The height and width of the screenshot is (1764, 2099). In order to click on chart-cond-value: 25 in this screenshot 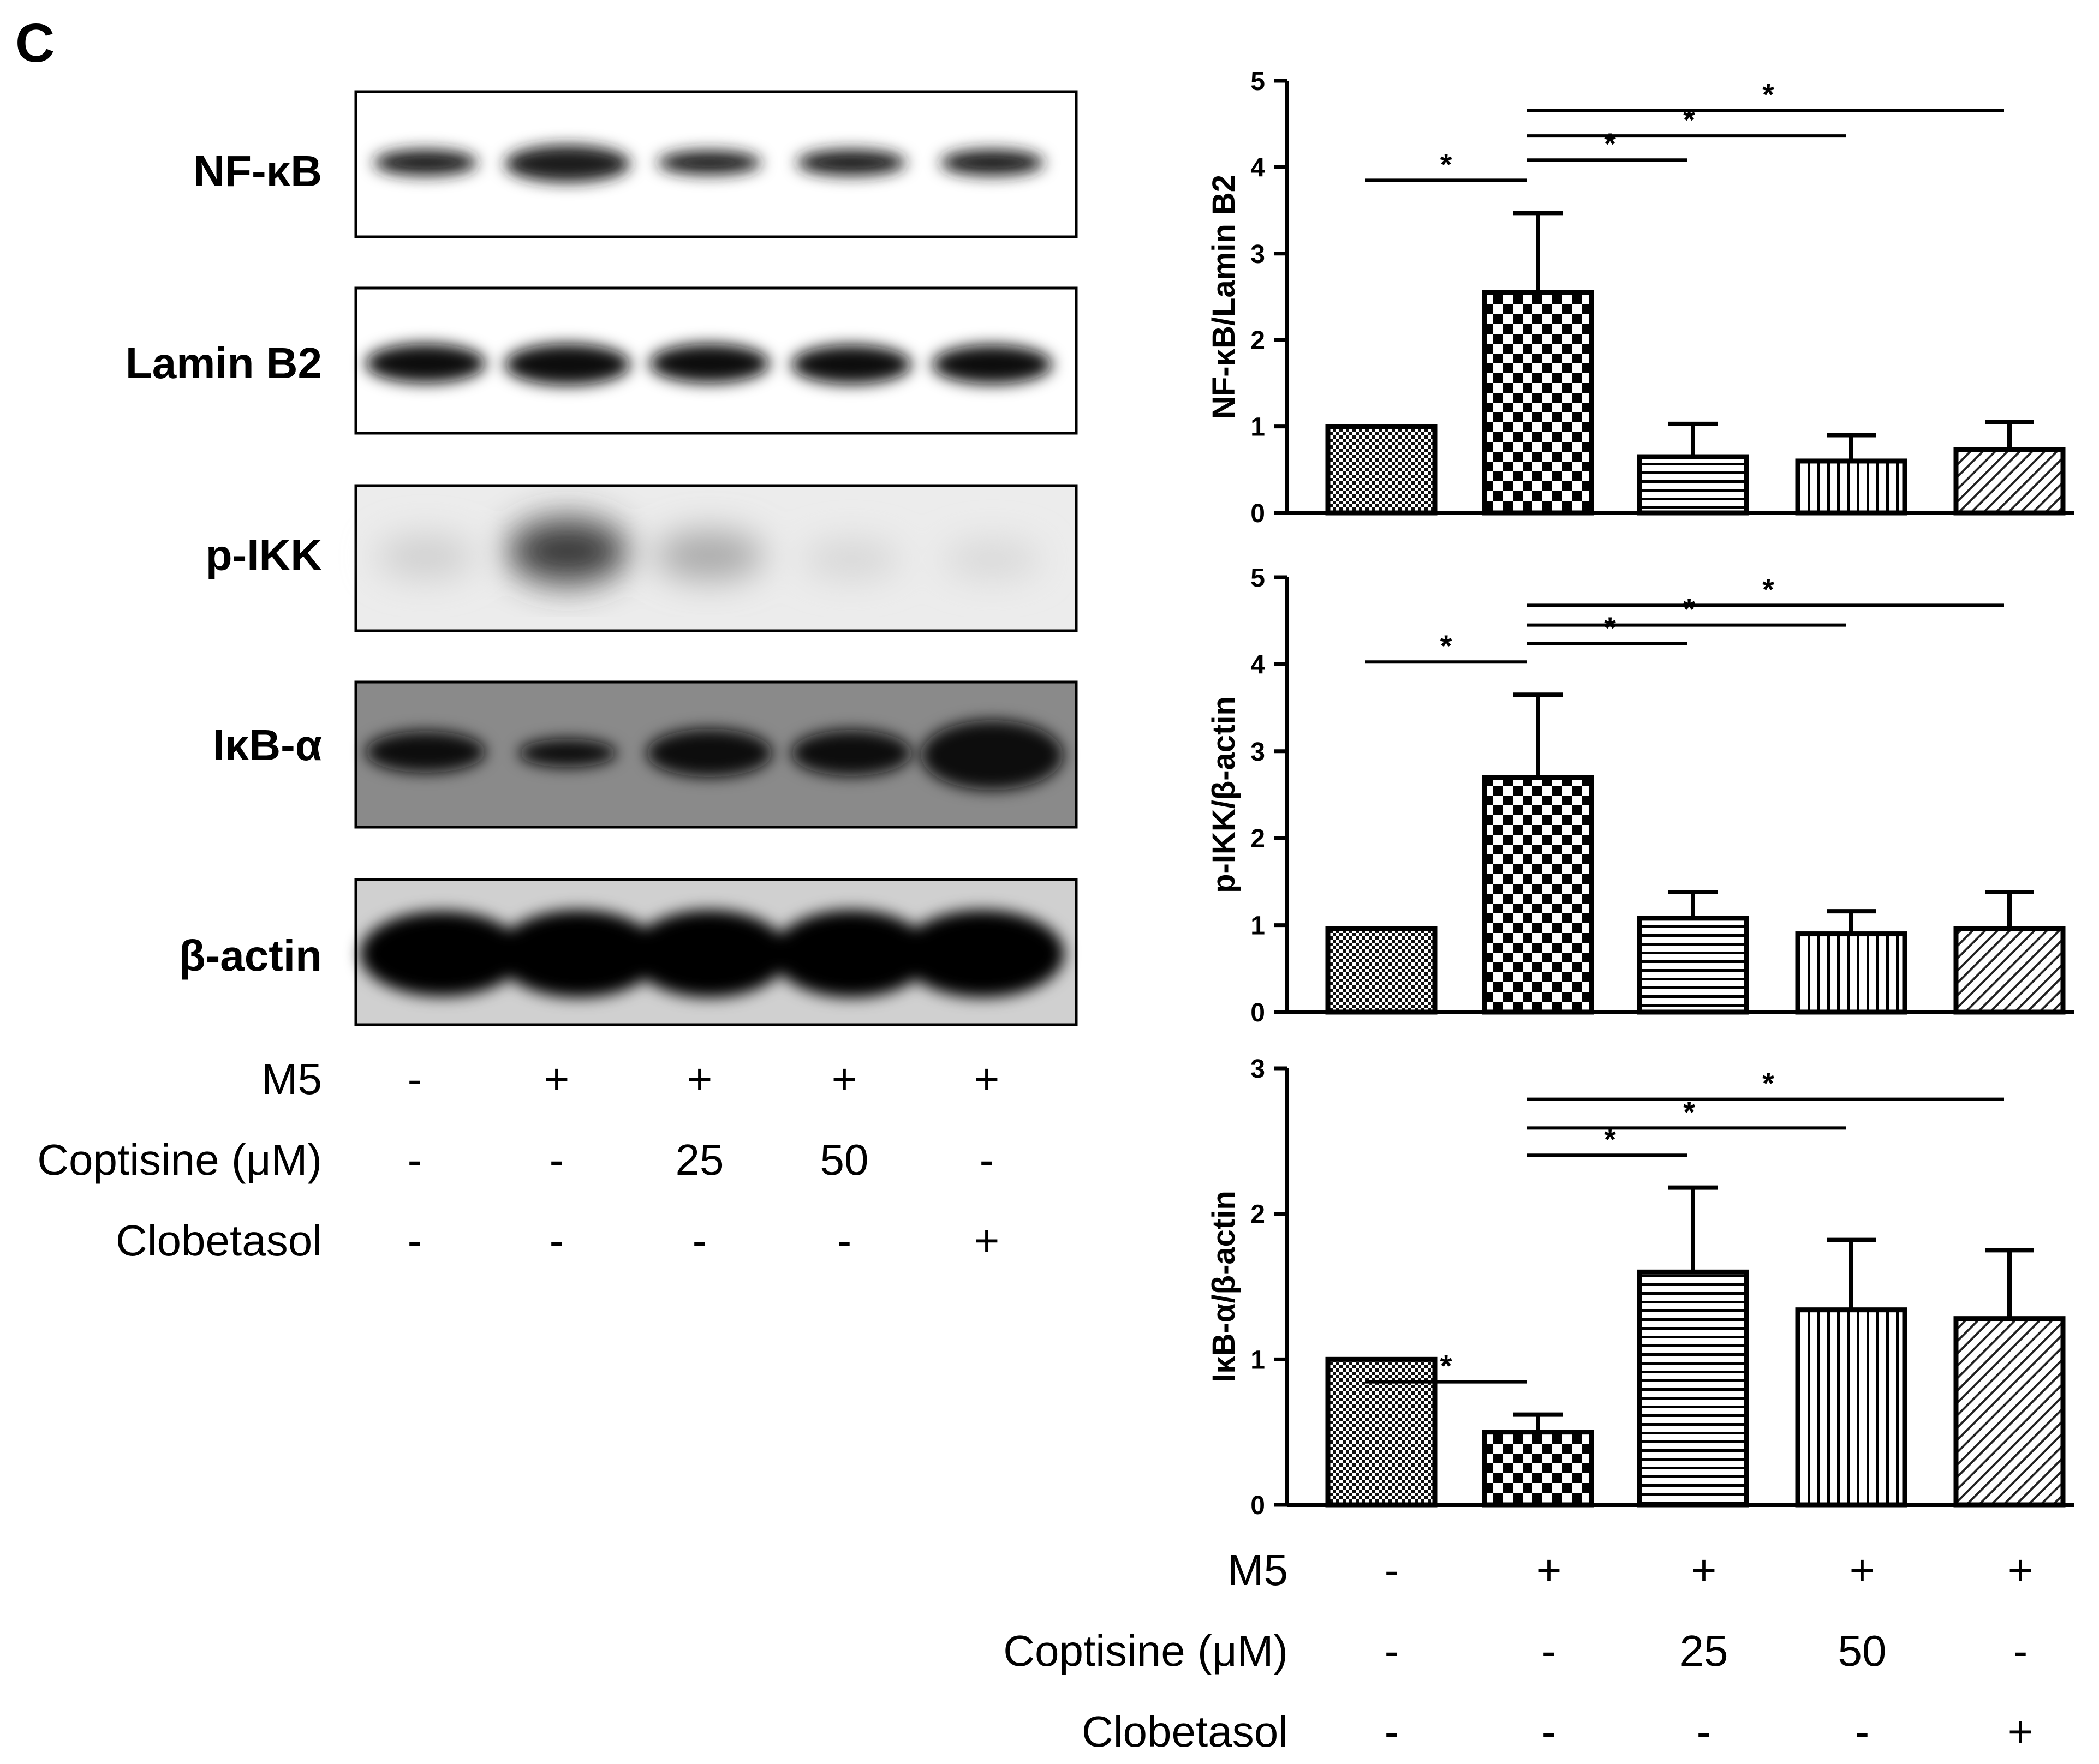, I will do `click(1703, 1651)`.